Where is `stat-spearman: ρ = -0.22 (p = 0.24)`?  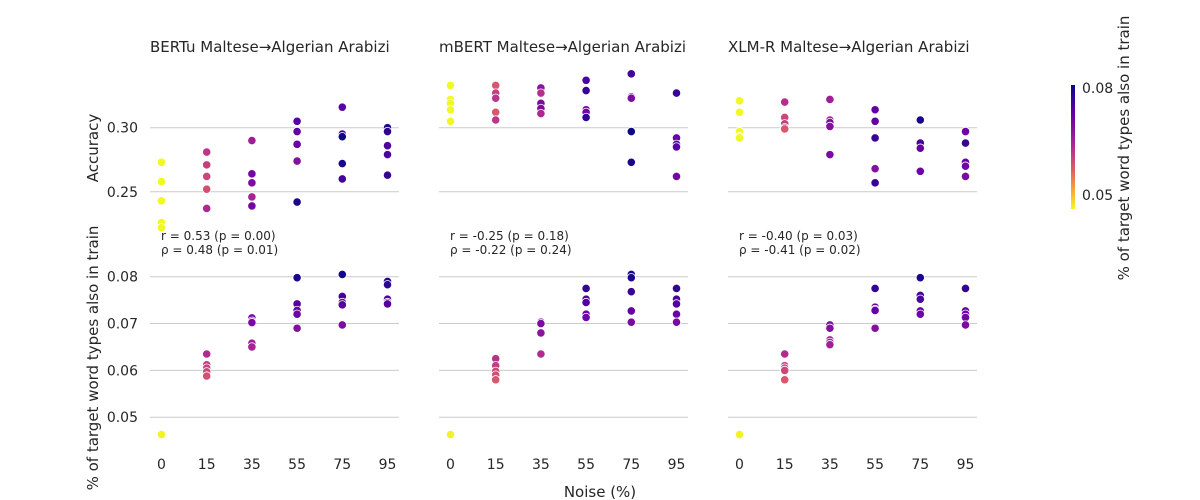 stat-spearman: ρ = -0.22 (p = 0.24) is located at coordinates (511, 250).